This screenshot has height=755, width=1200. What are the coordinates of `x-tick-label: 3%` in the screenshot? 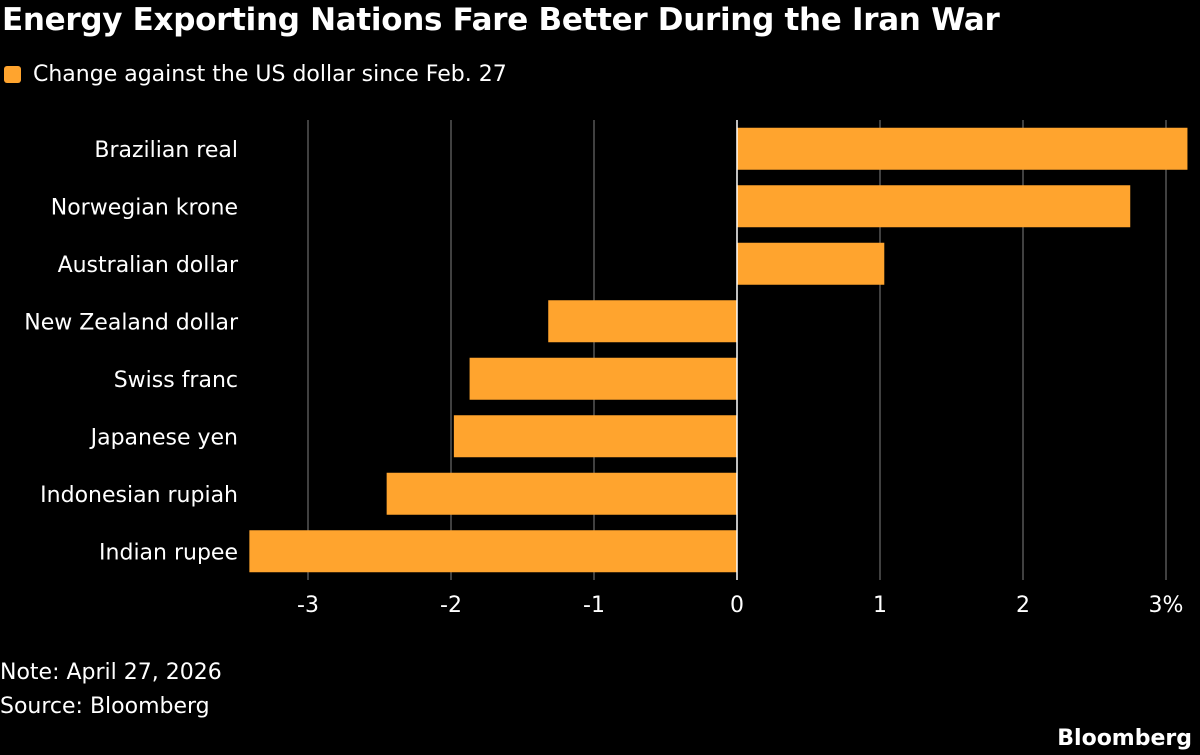 It's located at (1166, 605).